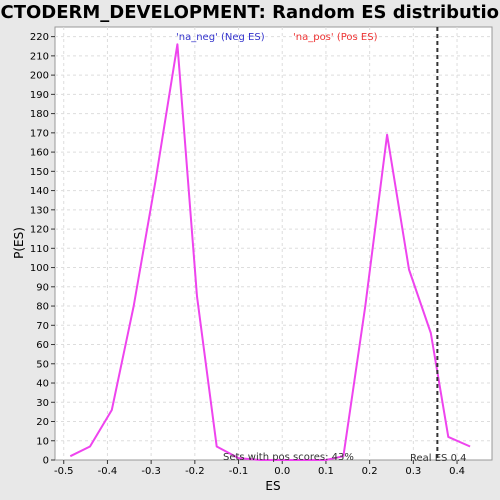 The image size is (500, 500). Describe the element at coordinates (39, 268) in the screenshot. I see `y-tick-label: 100` at that location.